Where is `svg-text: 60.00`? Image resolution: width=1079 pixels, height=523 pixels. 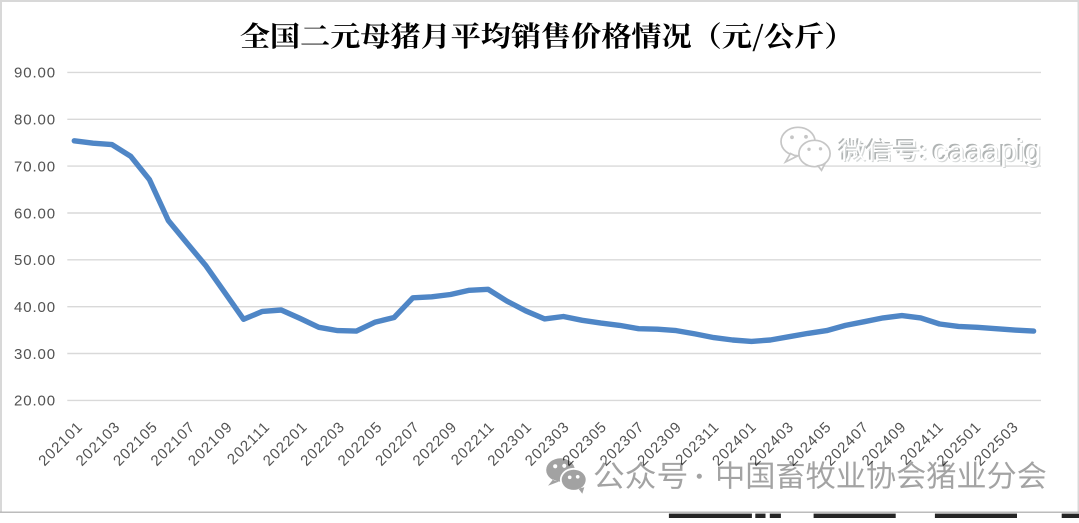 svg-text: 60.00 is located at coordinates (35, 213).